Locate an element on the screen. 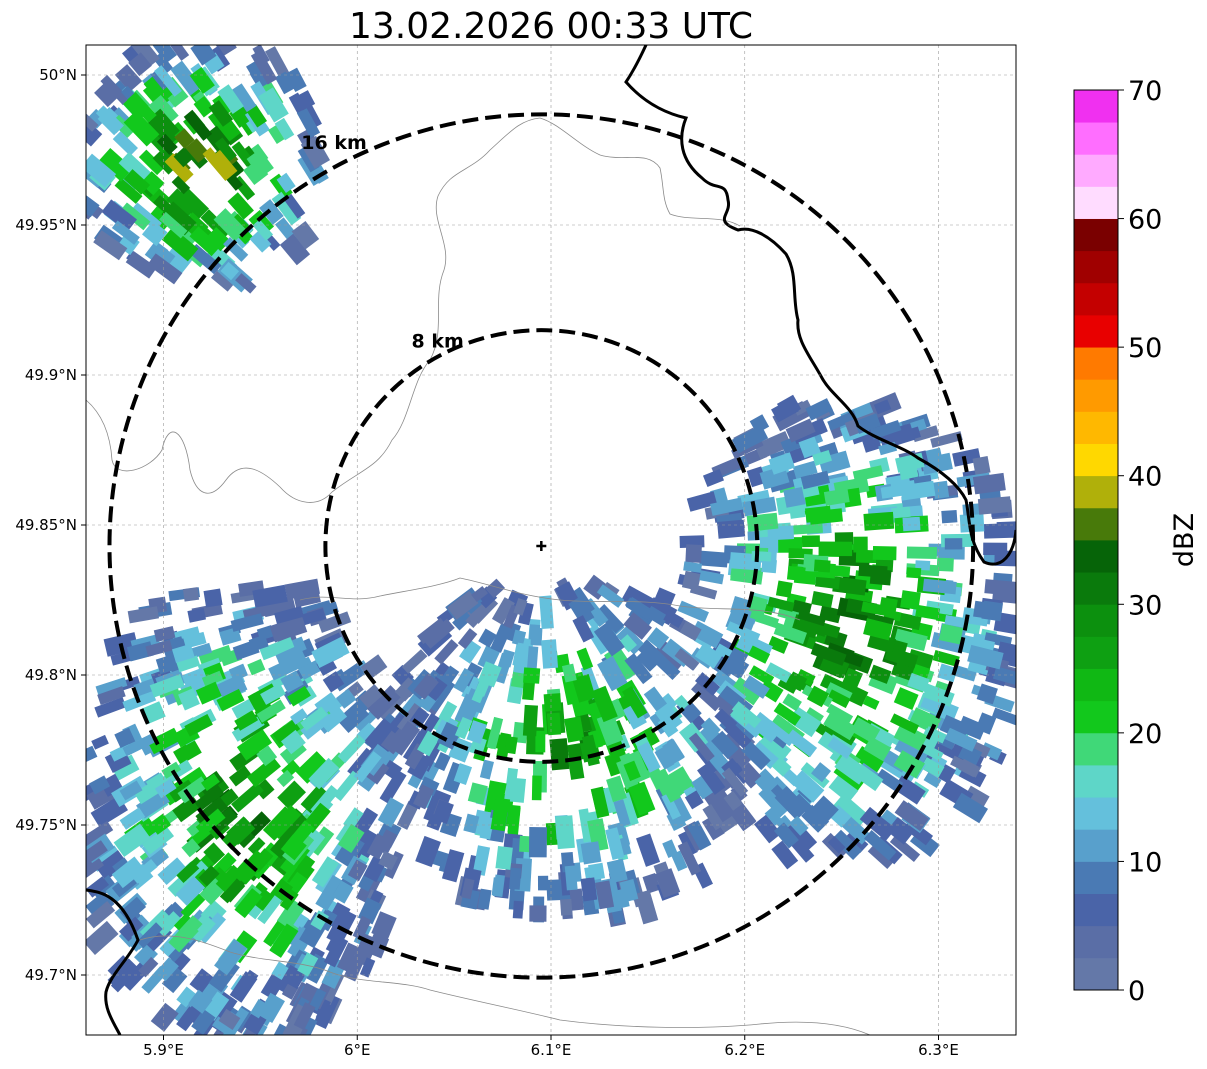 The width and height of the screenshot is (1207, 1069). colorbar-tick-label: 30 is located at coordinates (1145, 605).